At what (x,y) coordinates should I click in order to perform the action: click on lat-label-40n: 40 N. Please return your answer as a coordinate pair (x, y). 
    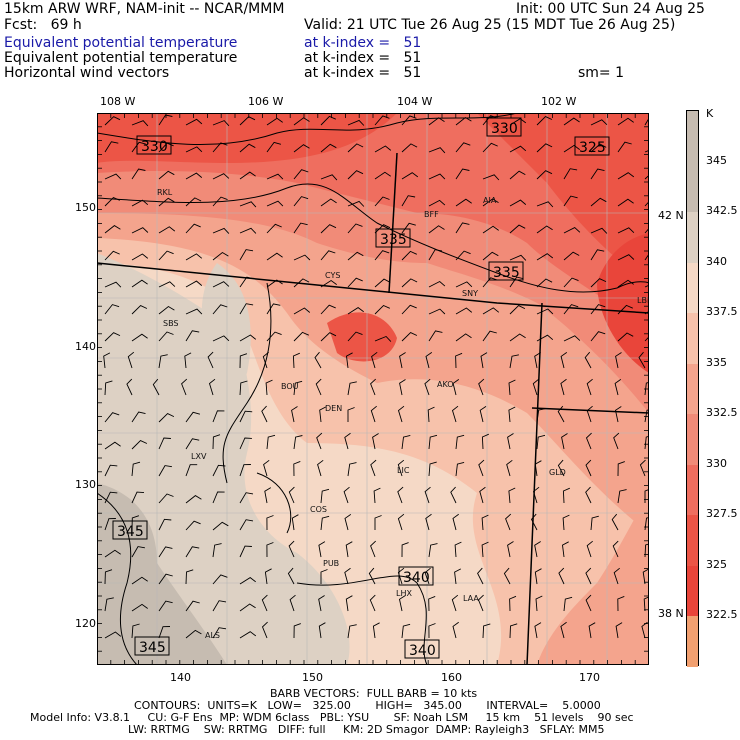
    Looking at the image, I should click on (671, 412).